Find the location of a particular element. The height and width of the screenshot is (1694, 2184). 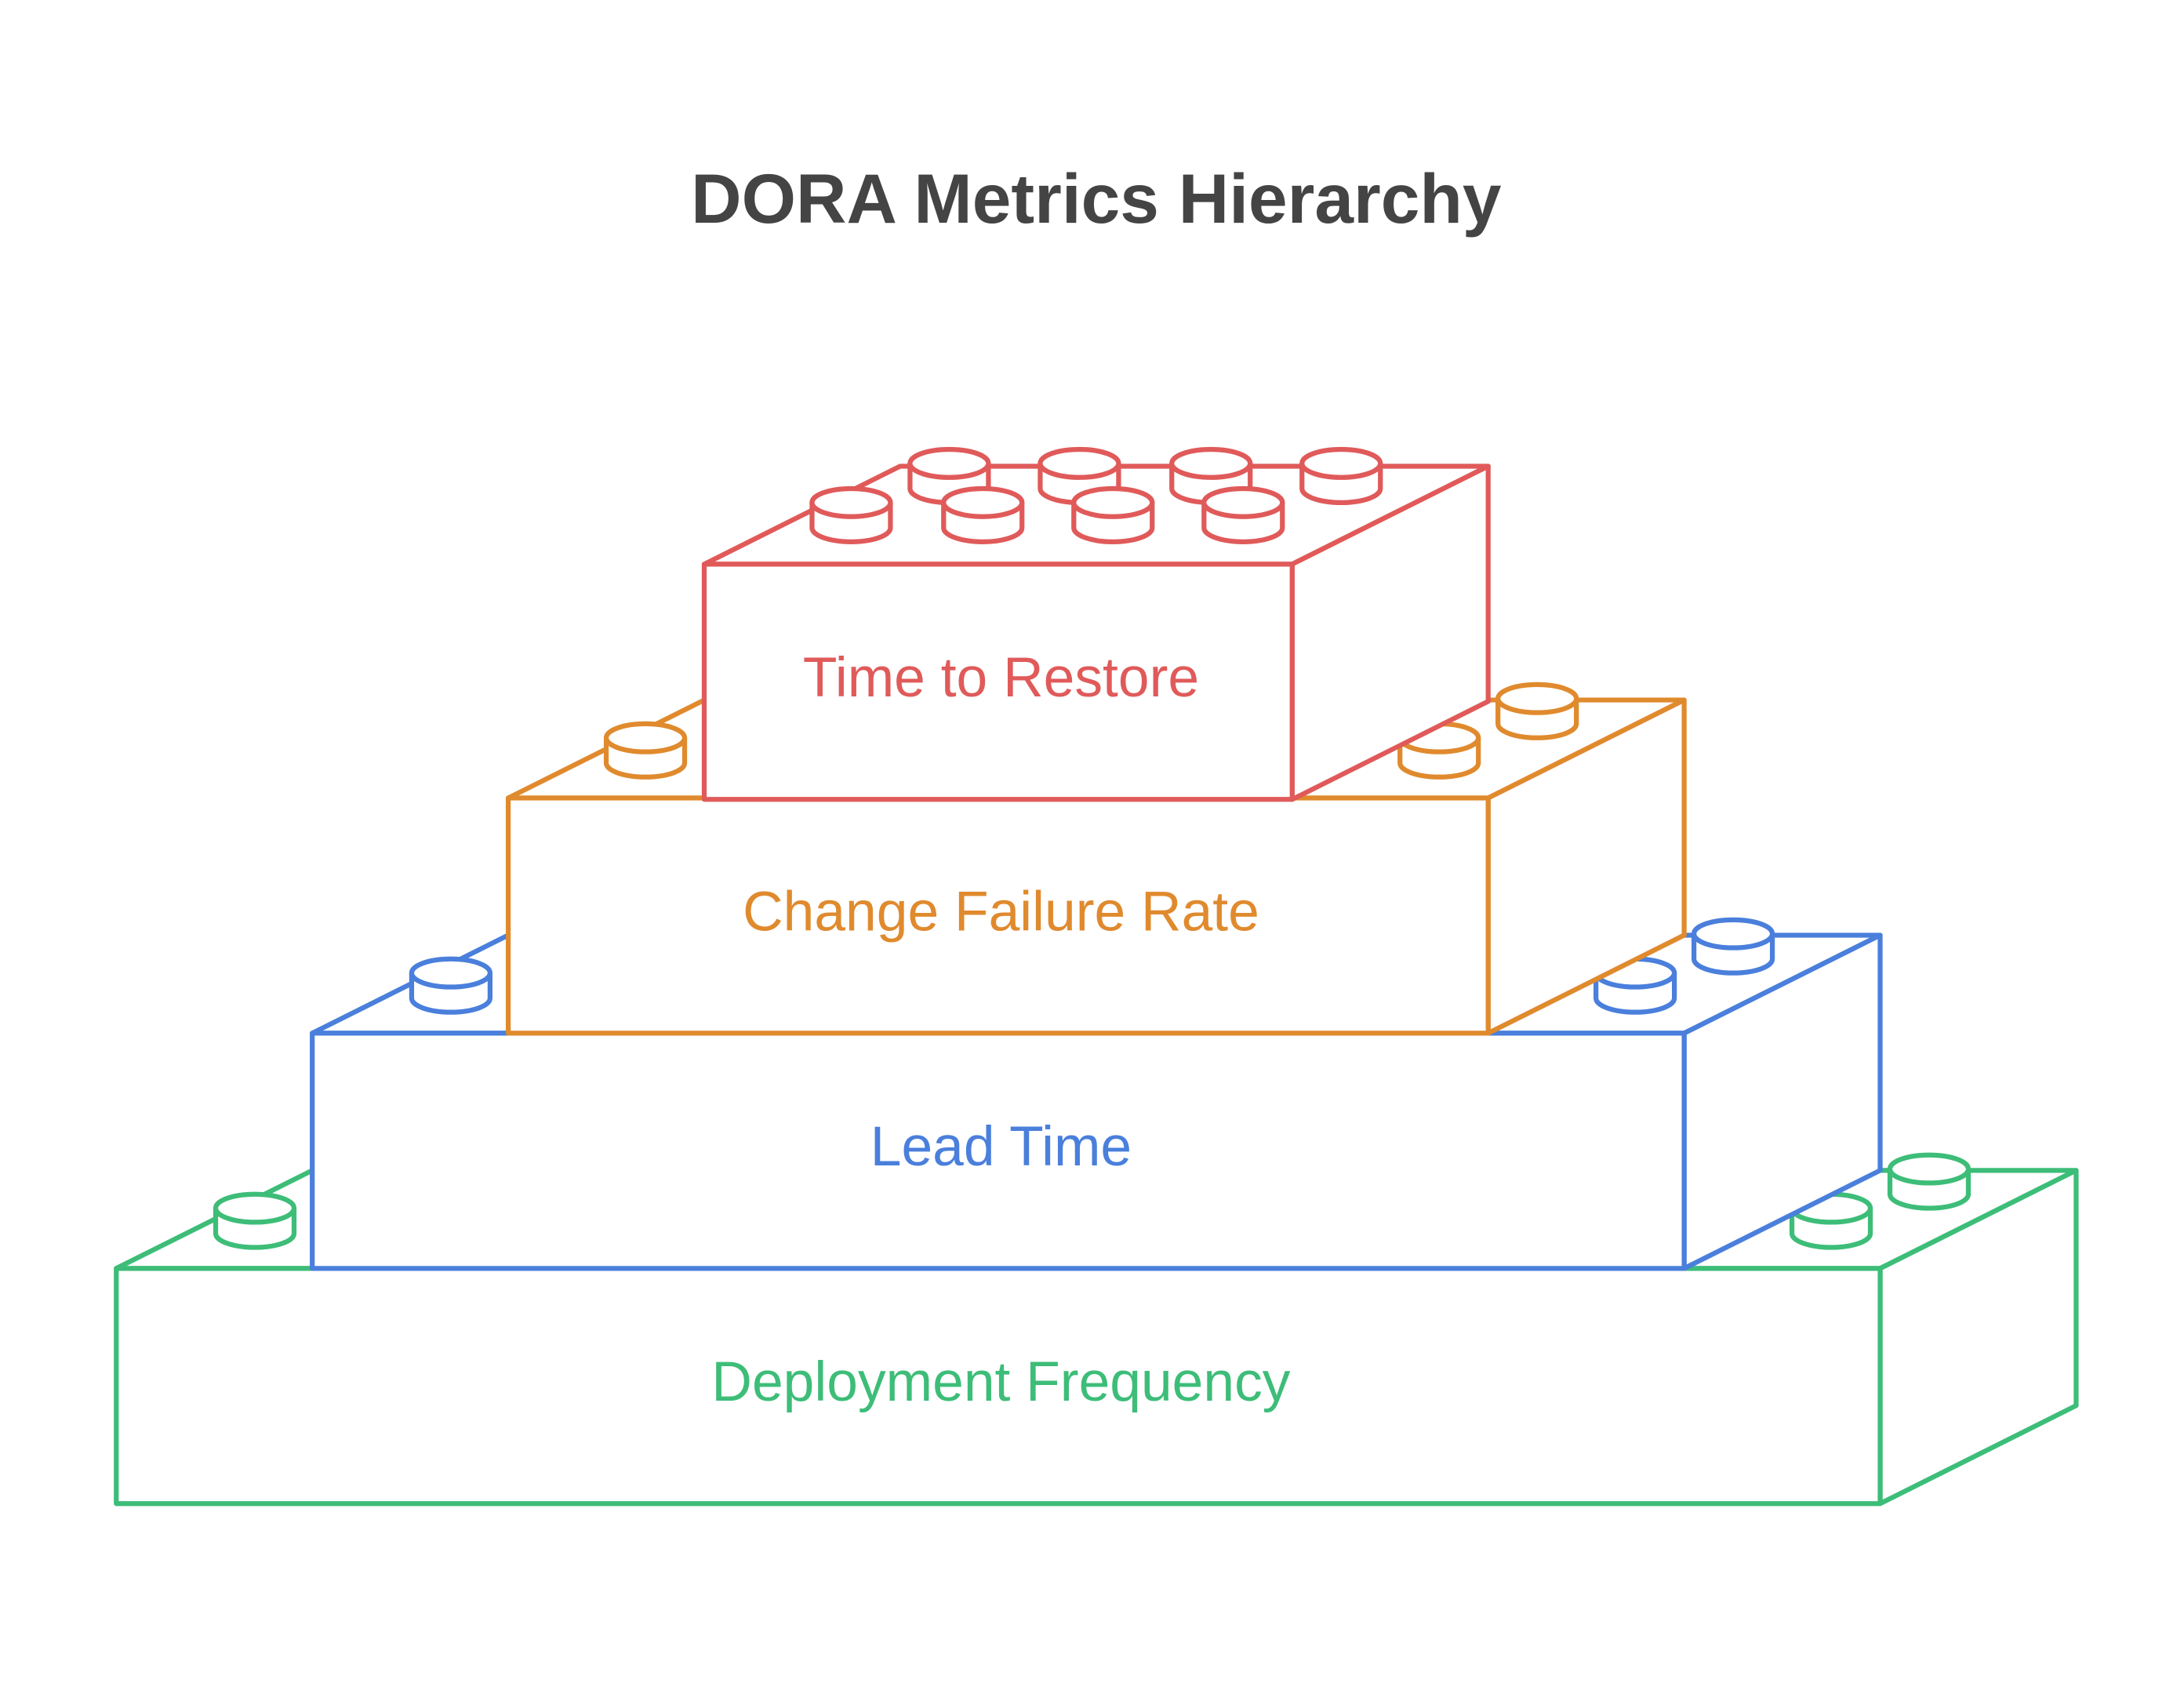

layer-label: Change Failure Rate is located at coordinates (1001, 911).